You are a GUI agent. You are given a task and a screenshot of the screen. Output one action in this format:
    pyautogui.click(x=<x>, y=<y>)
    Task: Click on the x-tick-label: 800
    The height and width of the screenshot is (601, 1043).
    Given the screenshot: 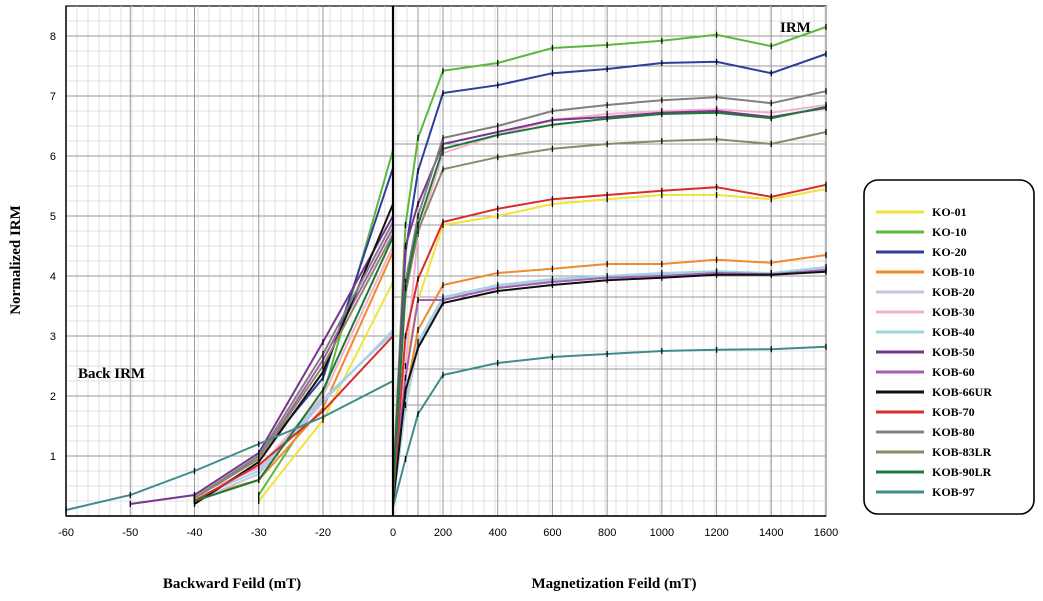 What is the action you would take?
    pyautogui.click(x=607, y=533)
    